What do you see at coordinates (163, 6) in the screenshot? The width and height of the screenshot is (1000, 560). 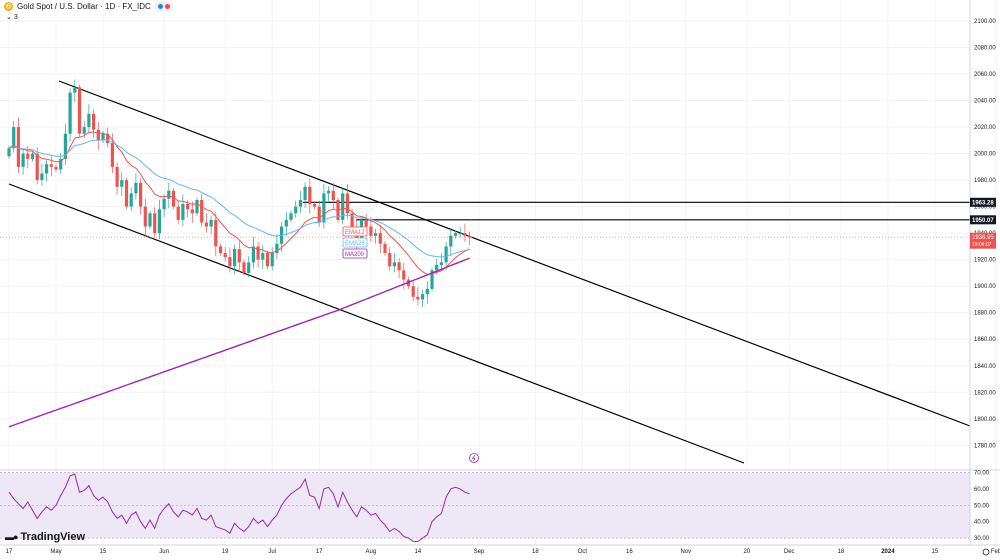 I see `market-status-pill` at bounding box center [163, 6].